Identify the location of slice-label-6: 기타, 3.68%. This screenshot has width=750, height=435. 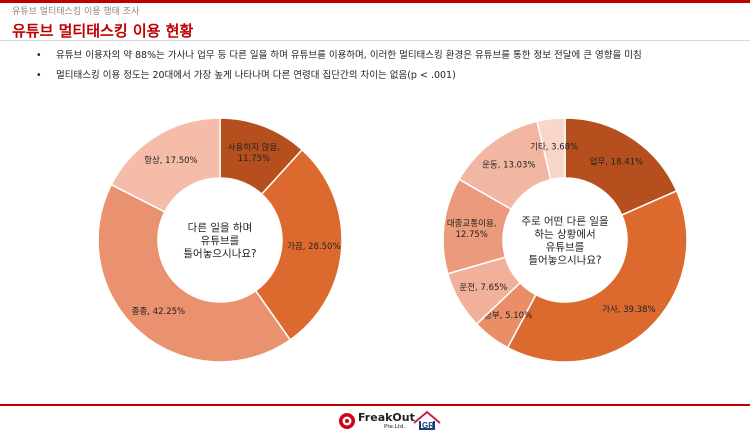
(554, 148).